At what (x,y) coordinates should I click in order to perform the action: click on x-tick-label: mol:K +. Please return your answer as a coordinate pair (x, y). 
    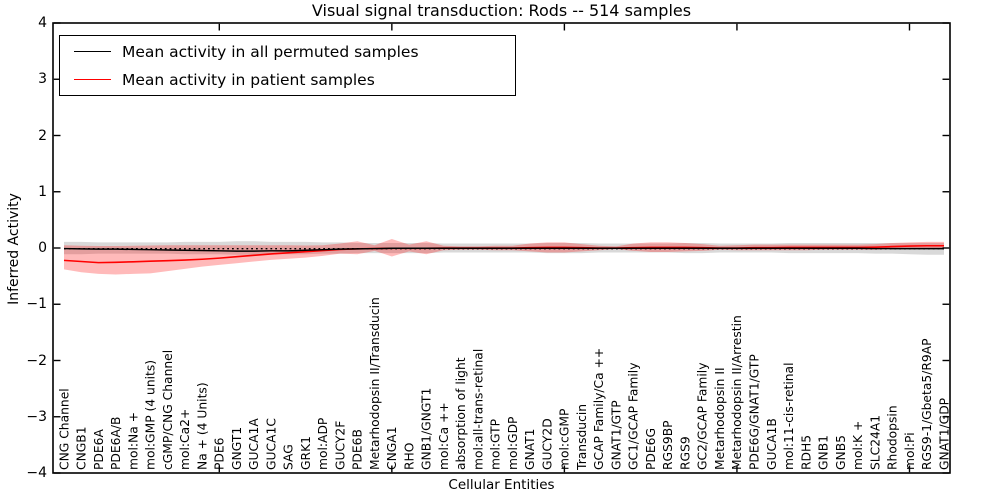
    Looking at the image, I should click on (858, 445).